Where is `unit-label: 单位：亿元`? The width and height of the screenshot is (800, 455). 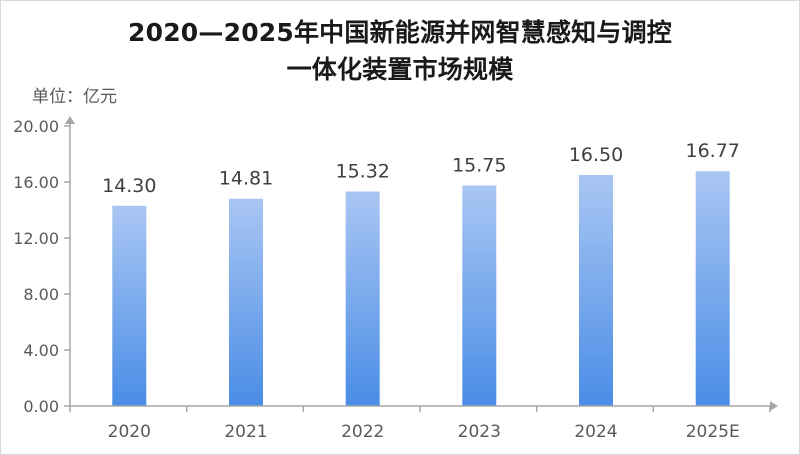
unit-label: 单位：亿元 is located at coordinates (74, 97).